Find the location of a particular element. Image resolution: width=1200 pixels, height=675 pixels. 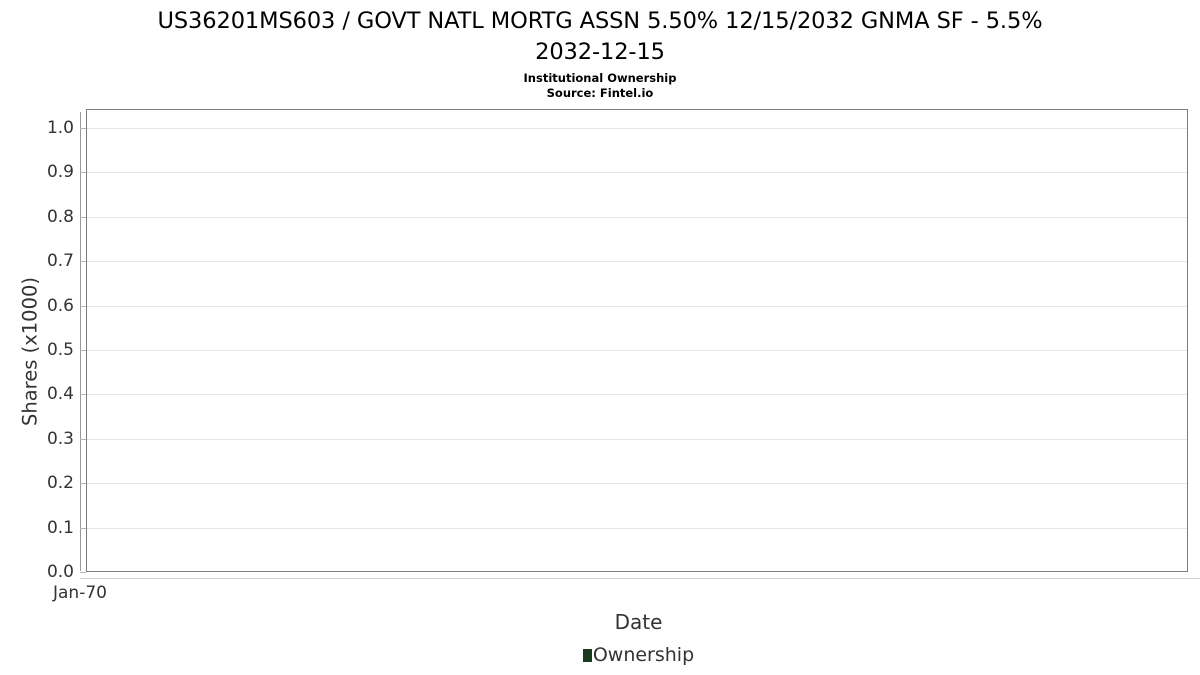

y-axis-spine is located at coordinates (80, 341).